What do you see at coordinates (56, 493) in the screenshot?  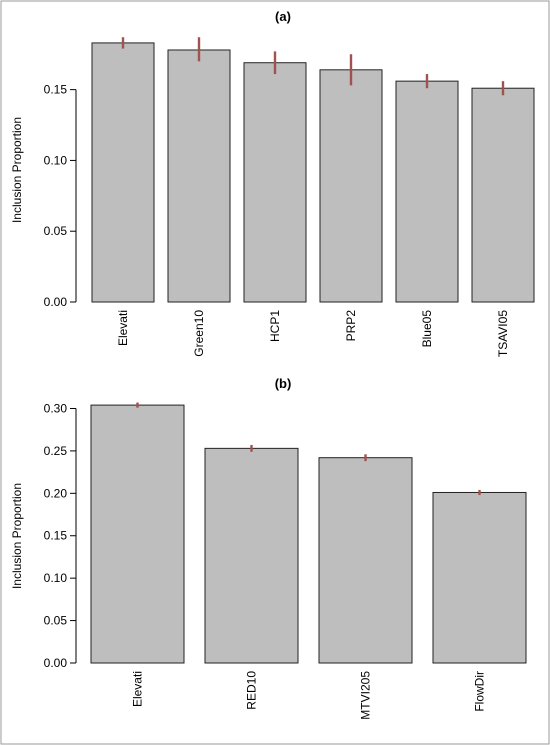 I see `y-tick-label: 0.20` at bounding box center [56, 493].